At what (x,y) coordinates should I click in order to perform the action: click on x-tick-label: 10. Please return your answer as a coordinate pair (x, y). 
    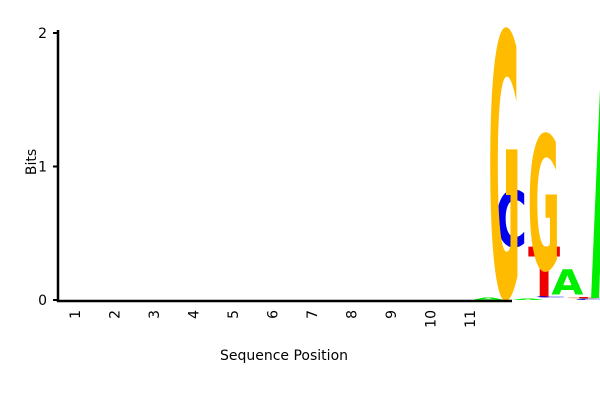
    Looking at the image, I should click on (432, 319).